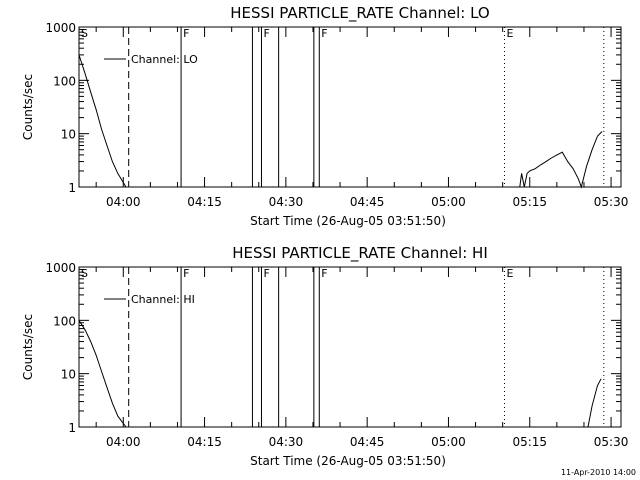  What do you see at coordinates (164, 59) in the screenshot?
I see `legend-label: Channel: LO` at bounding box center [164, 59].